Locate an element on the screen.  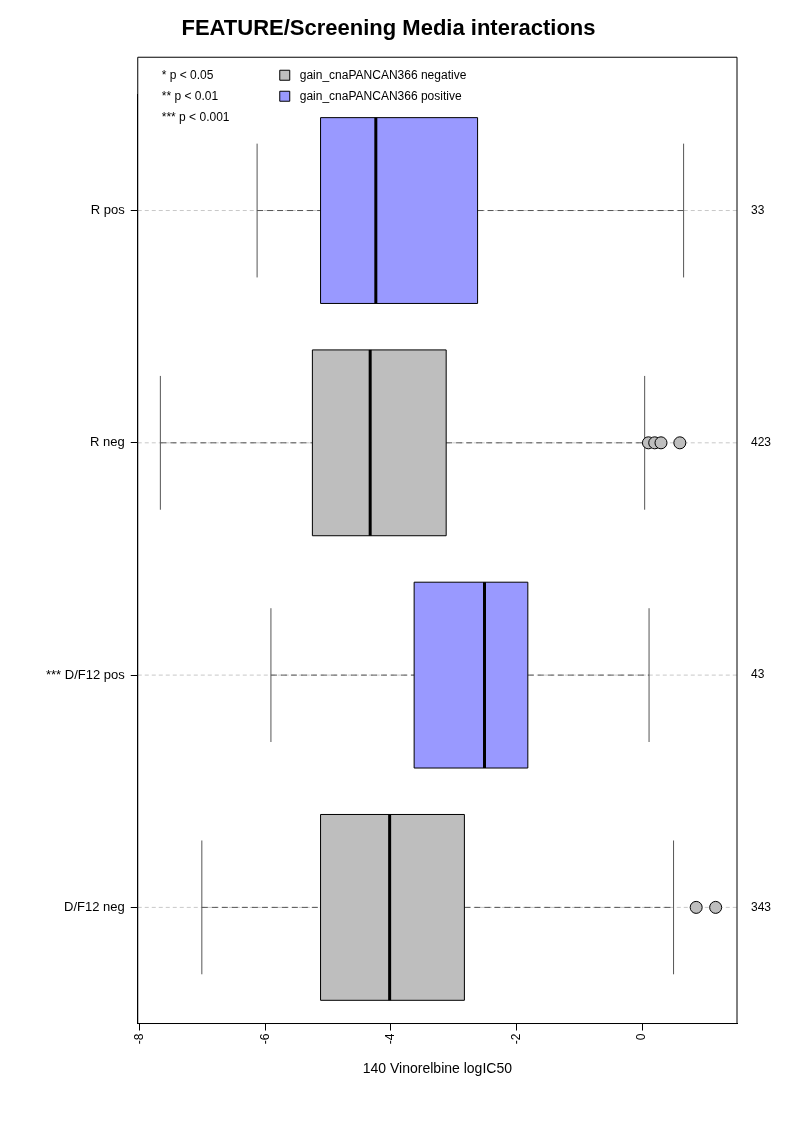
x-tick-label: -2 is located at coordinates (515, 1039).